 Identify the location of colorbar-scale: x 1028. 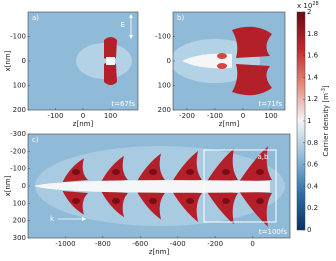
(308, 6).